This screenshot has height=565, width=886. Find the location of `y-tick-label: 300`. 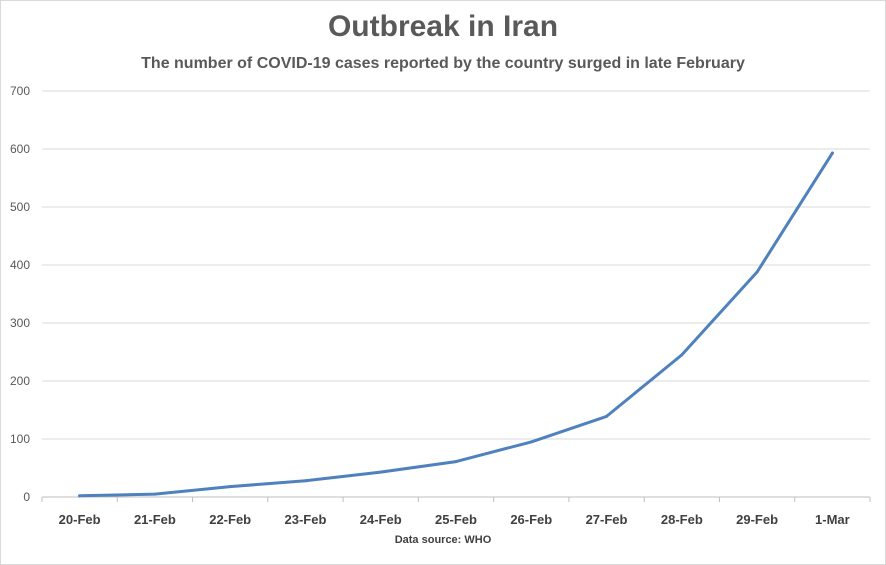

y-tick-label: 300 is located at coordinates (20, 323).